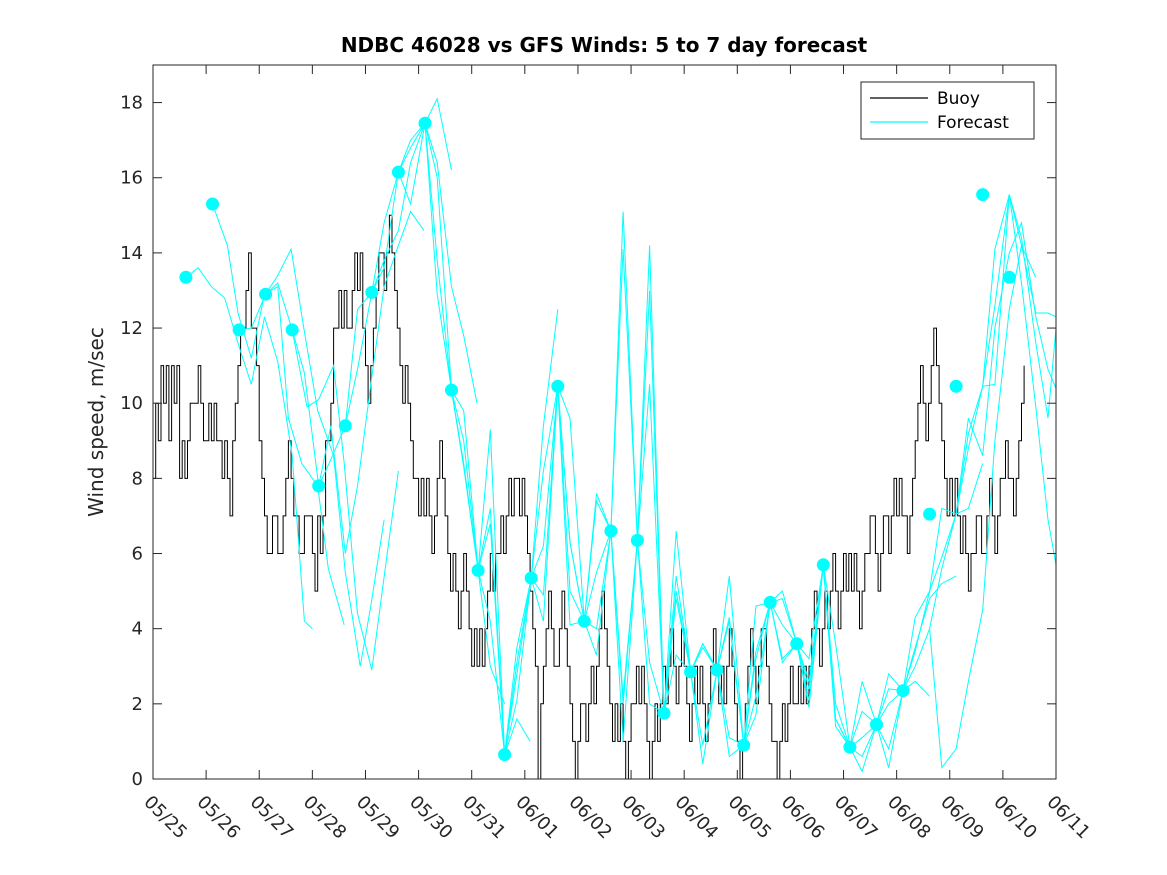  I want to click on y-tick-label: 18, so click(131, 103).